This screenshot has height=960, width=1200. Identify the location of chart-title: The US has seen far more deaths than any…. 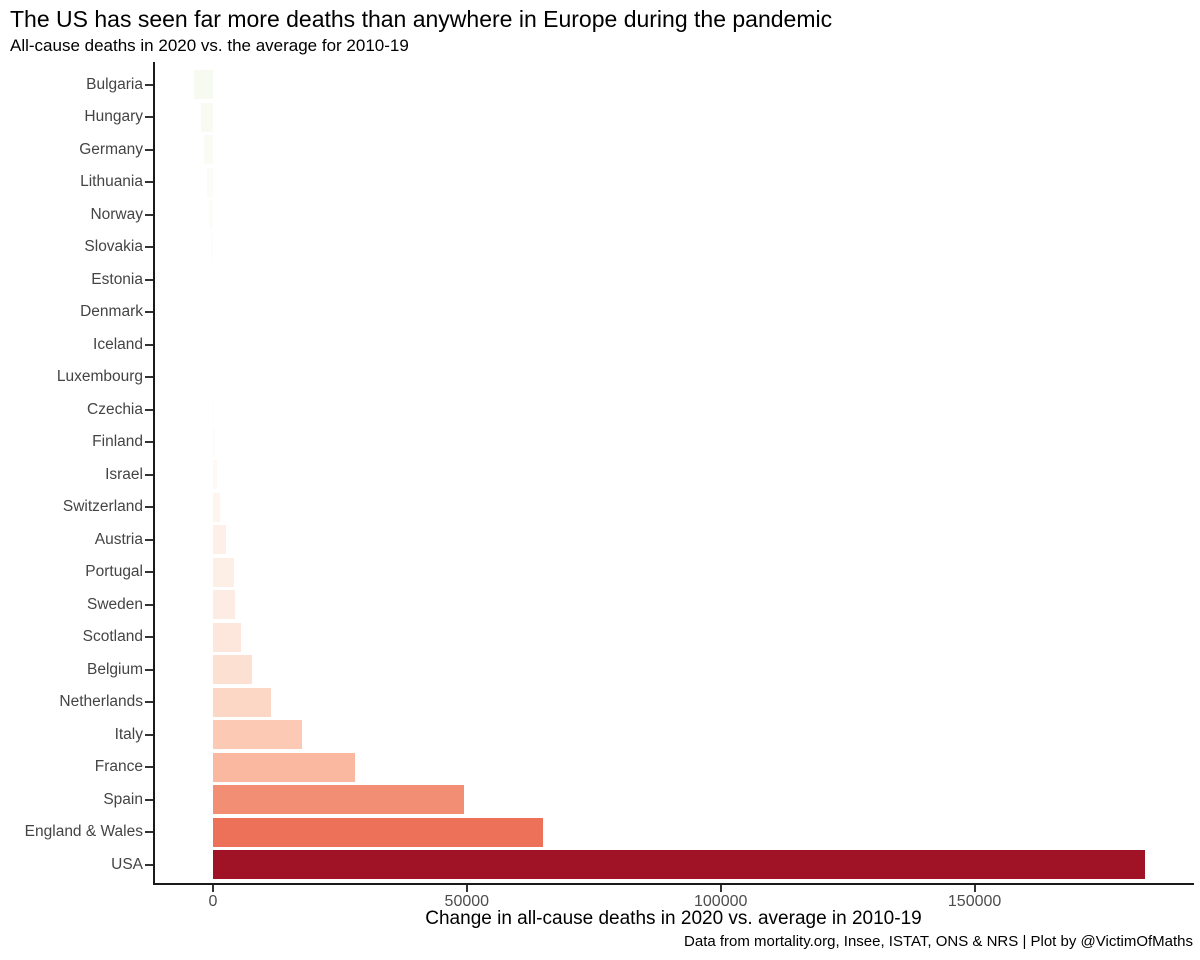
(421, 19).